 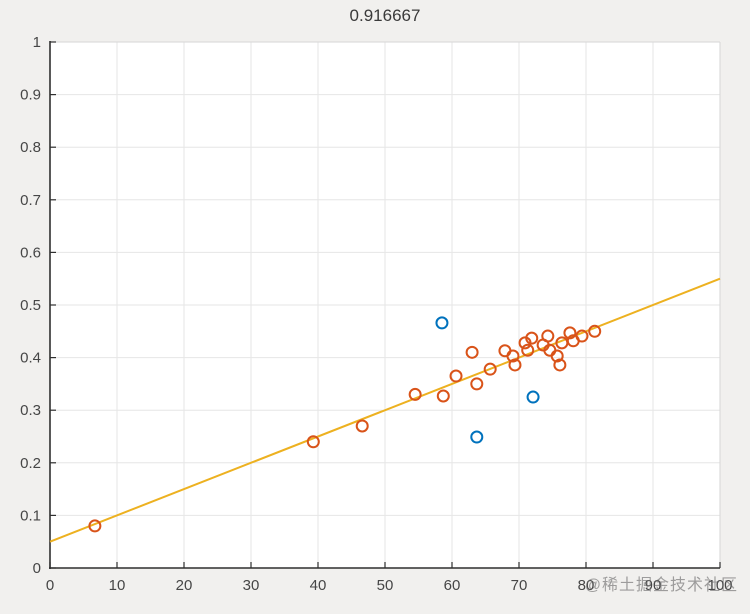 What do you see at coordinates (452, 585) in the screenshot?
I see `x-tick-label: 60` at bounding box center [452, 585].